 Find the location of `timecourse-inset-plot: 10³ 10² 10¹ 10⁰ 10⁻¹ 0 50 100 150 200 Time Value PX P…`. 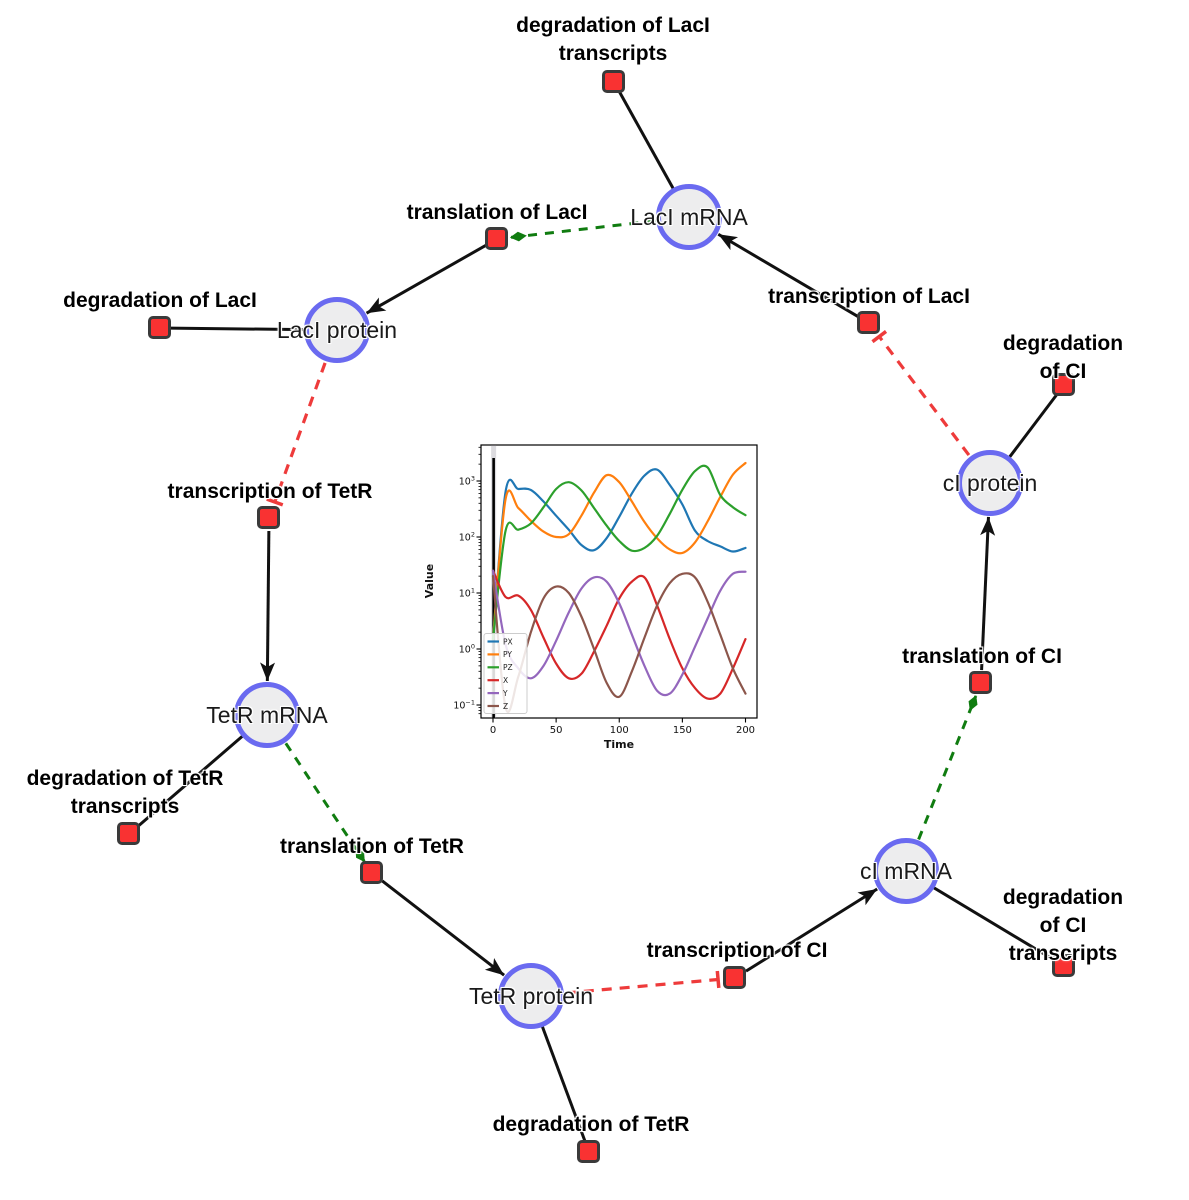

timecourse-inset-plot: 10³ 10² 10¹ 10⁰ 10⁻¹ 0 50 100 150 200 Time Value PX P… is located at coordinates (590, 597).